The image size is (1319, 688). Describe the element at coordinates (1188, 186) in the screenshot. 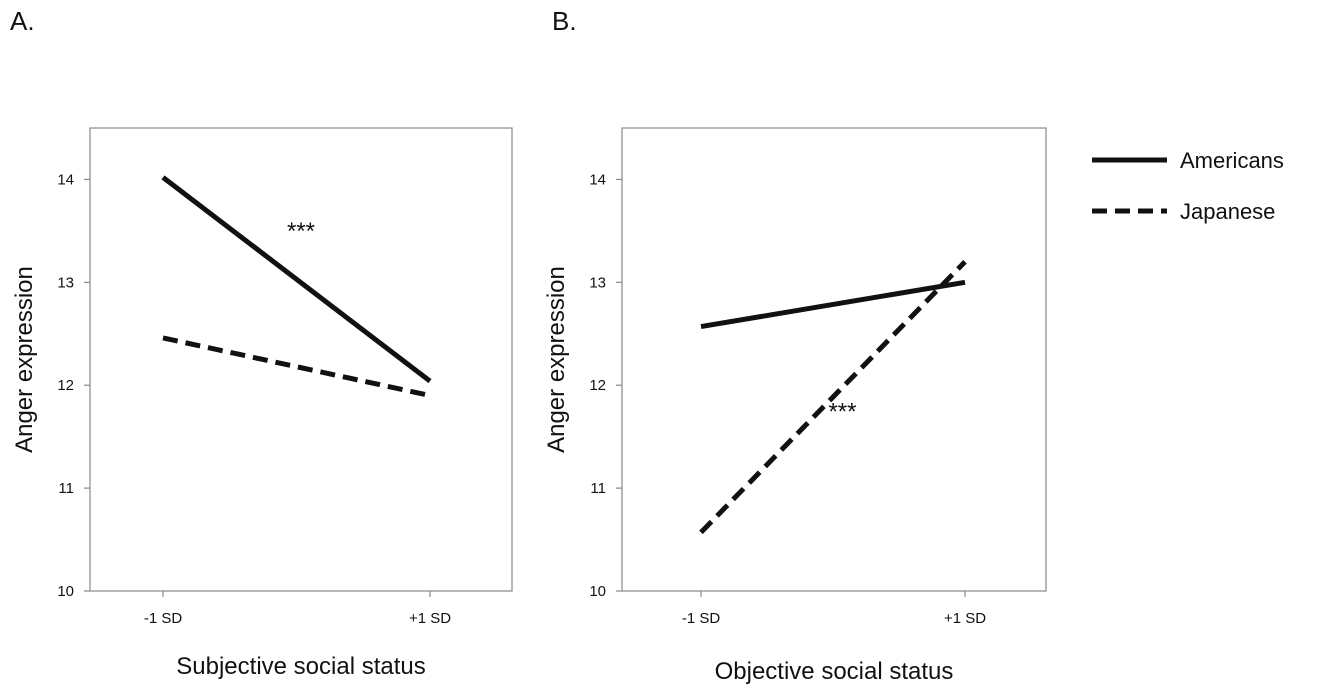

I see `legend: Americans Japanese` at that location.